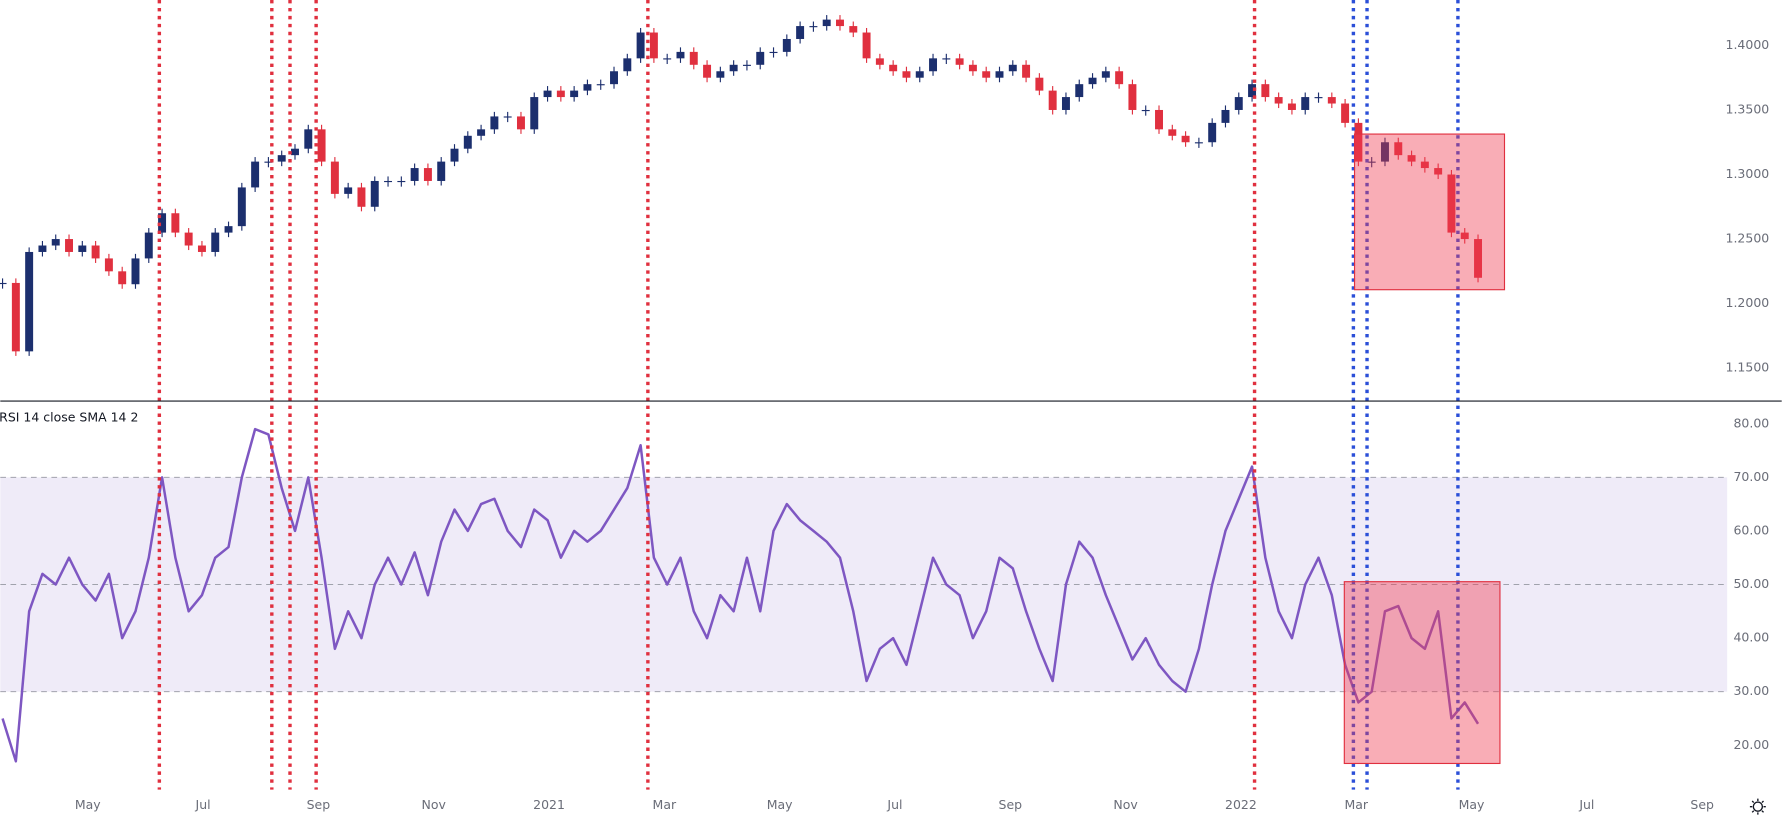 The image size is (1782, 818). Describe the element at coordinates (1748, 44) in the screenshot. I see `y-tick-label: 1.4000` at that location.